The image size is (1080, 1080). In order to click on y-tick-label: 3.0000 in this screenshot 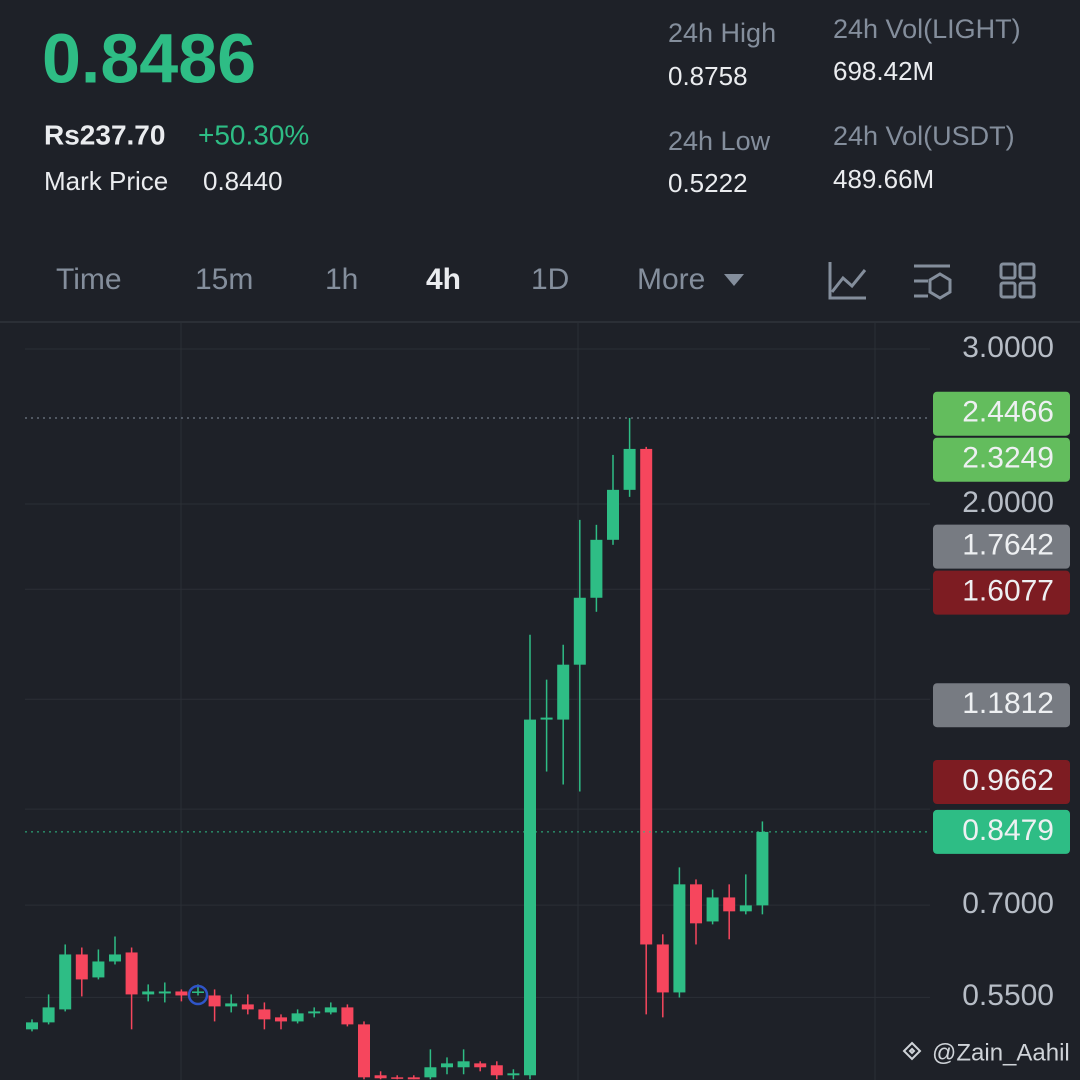, I will do `click(1008, 347)`.